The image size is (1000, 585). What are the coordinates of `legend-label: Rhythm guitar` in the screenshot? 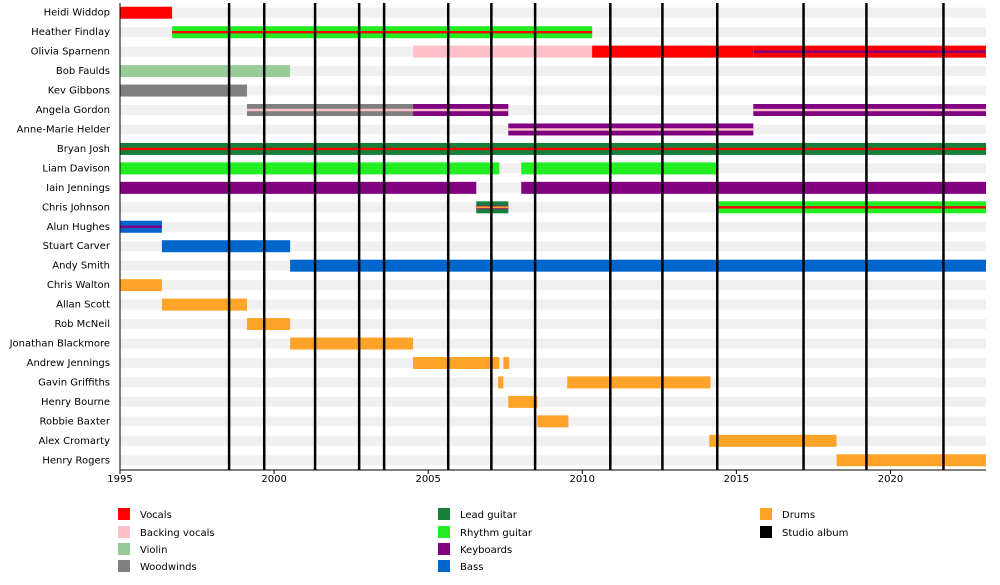 It's located at (496, 533).